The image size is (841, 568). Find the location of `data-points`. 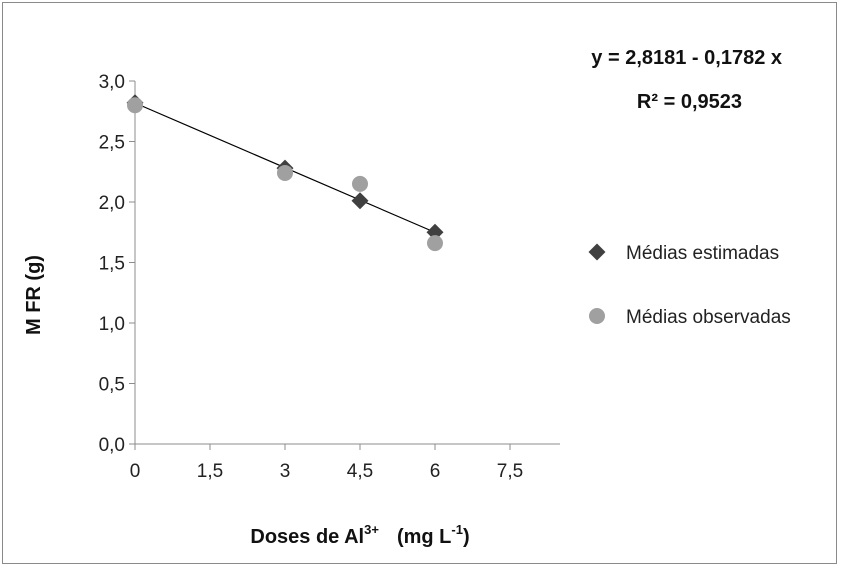

data-points is located at coordinates (285, 173).